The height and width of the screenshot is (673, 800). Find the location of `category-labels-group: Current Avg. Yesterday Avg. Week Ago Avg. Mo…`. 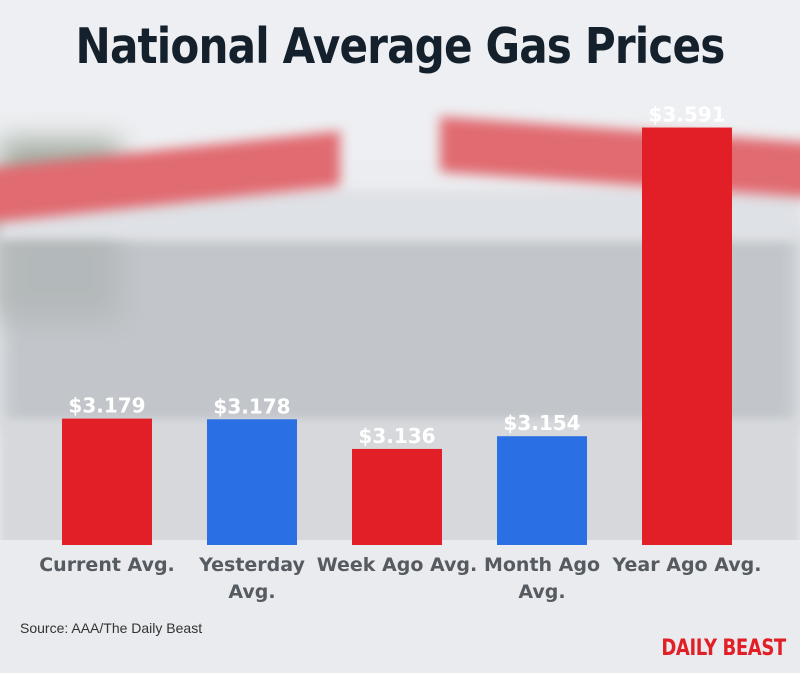

category-labels-group: Current Avg. Yesterday Avg. Week Ago Avg. Mo… is located at coordinates (400, 578).